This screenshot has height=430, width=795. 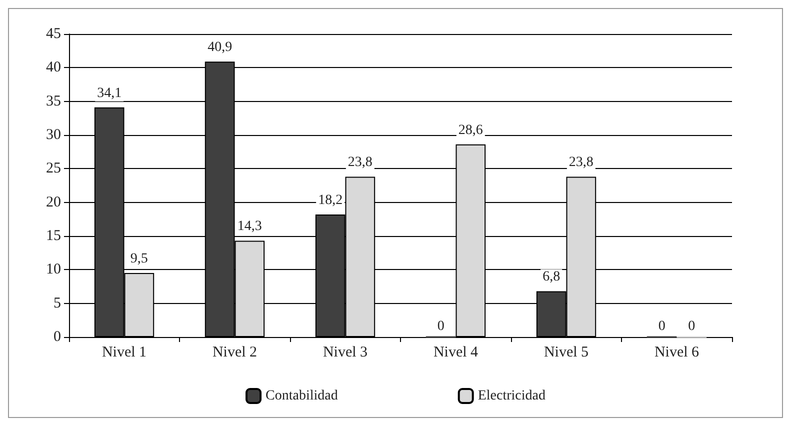 I want to click on x-tick-label: Nivel 3, so click(x=345, y=352).